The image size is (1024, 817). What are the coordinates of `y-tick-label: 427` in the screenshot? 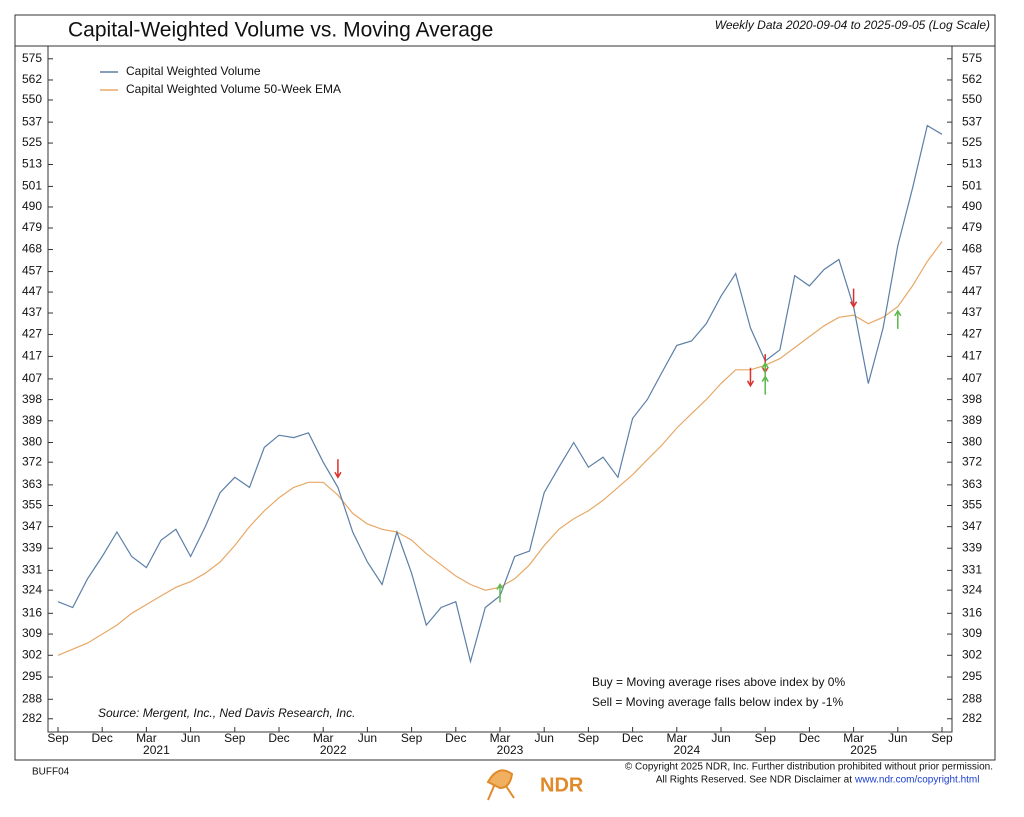 It's located at (32, 334).